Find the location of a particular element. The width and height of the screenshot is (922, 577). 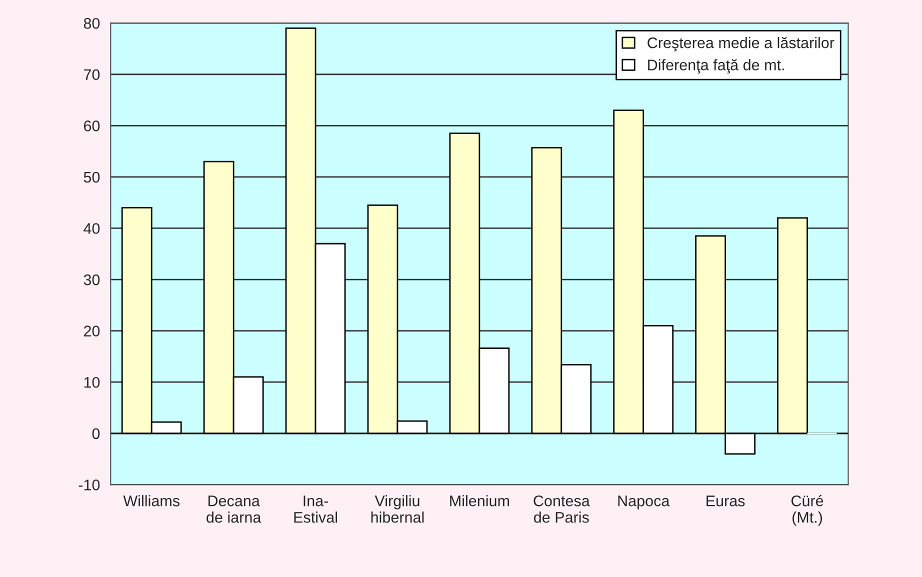

x-tick-label: Decana de iarna is located at coordinates (234, 509).